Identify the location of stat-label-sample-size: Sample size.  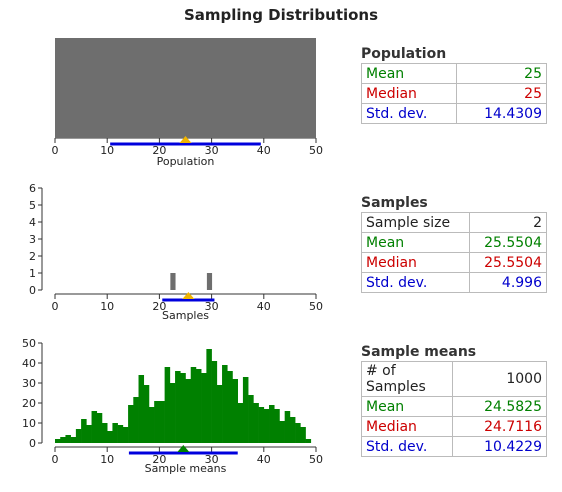
(415, 222).